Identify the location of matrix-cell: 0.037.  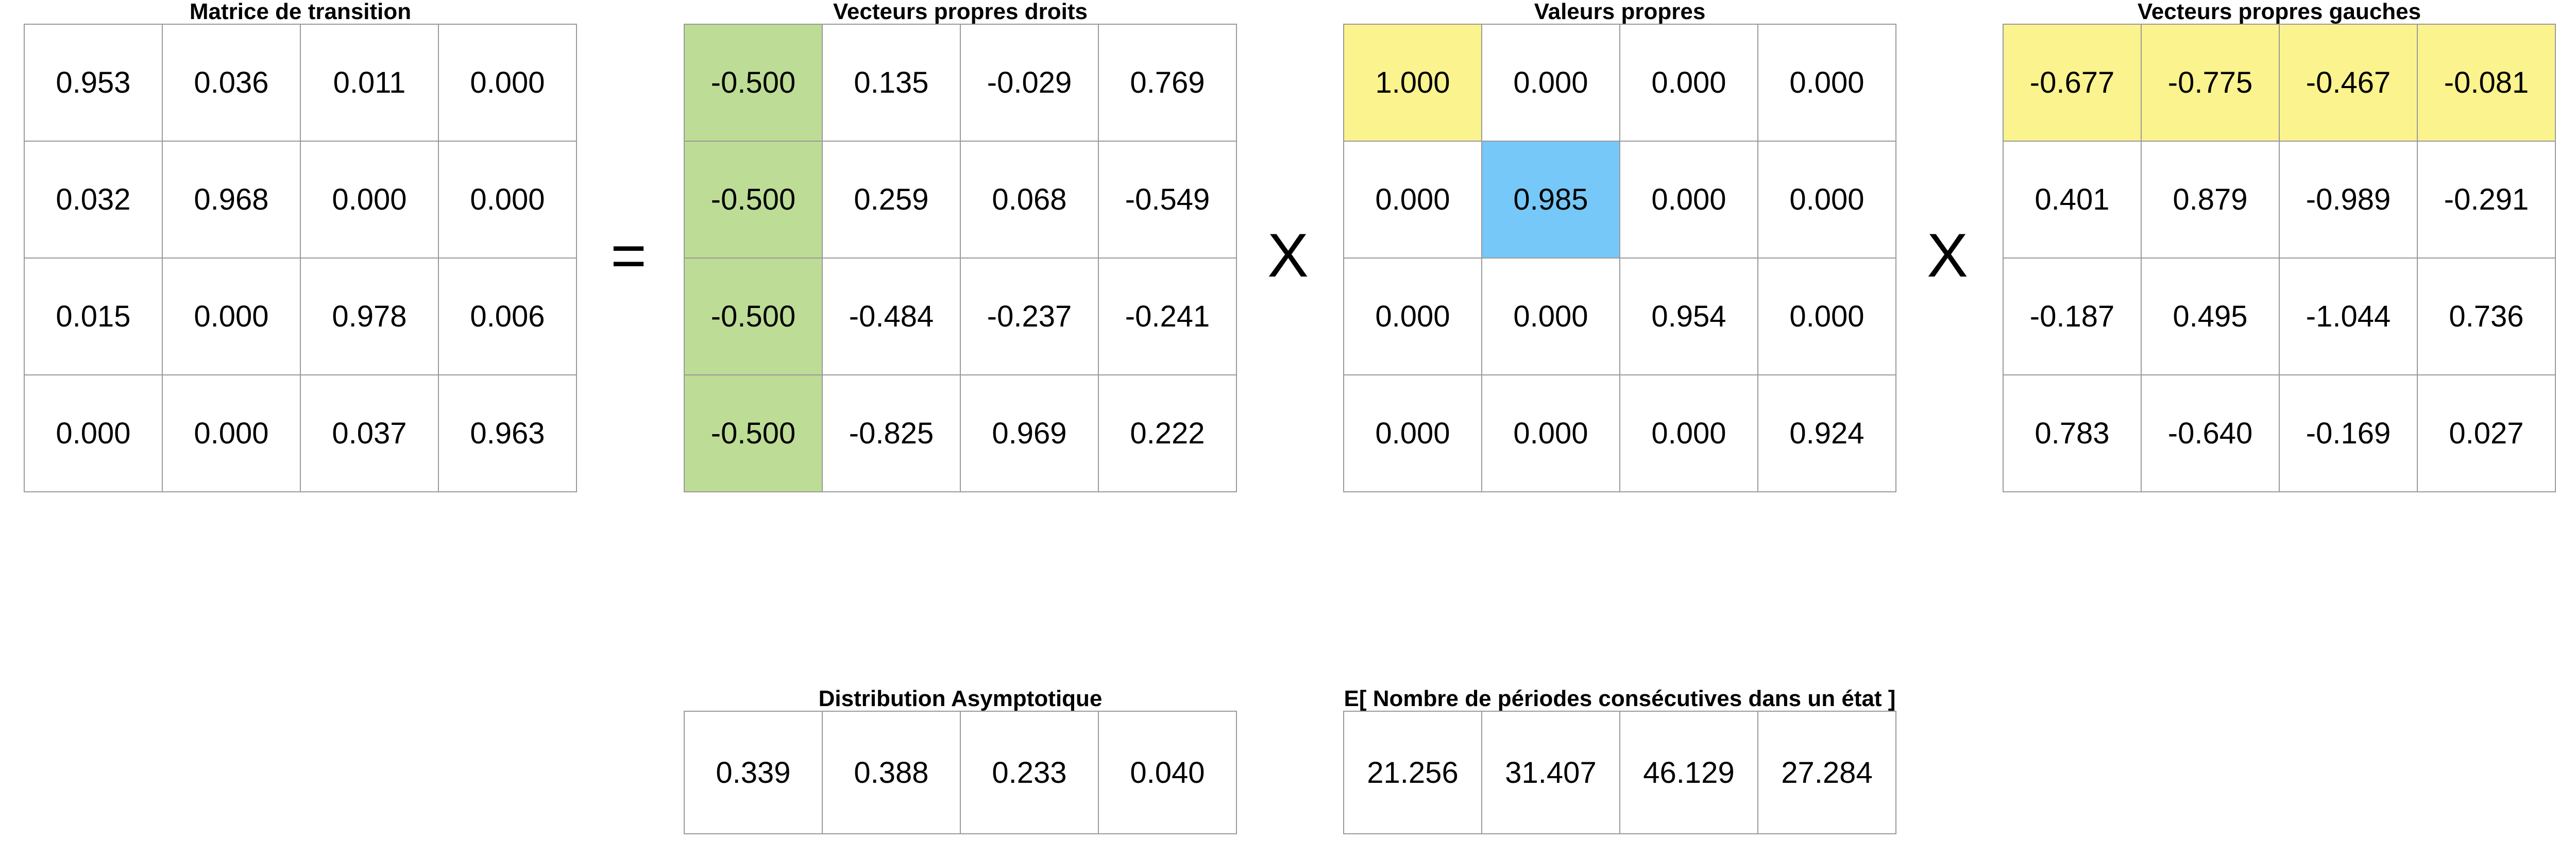
(369, 433).